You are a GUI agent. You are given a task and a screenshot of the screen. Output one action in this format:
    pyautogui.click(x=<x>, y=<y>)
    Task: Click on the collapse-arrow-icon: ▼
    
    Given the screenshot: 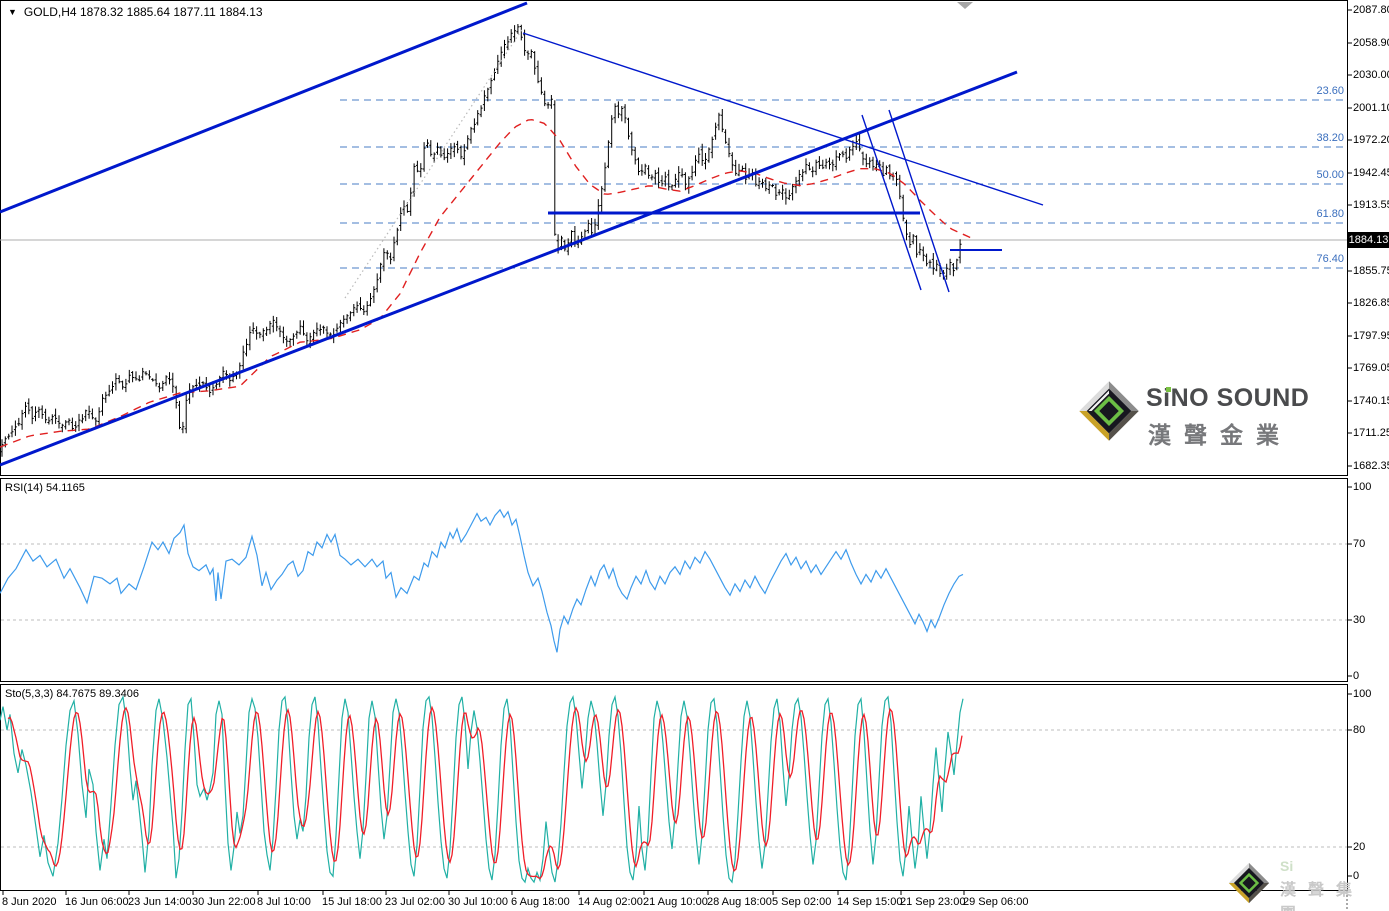 What is the action you would take?
    pyautogui.click(x=12, y=12)
    